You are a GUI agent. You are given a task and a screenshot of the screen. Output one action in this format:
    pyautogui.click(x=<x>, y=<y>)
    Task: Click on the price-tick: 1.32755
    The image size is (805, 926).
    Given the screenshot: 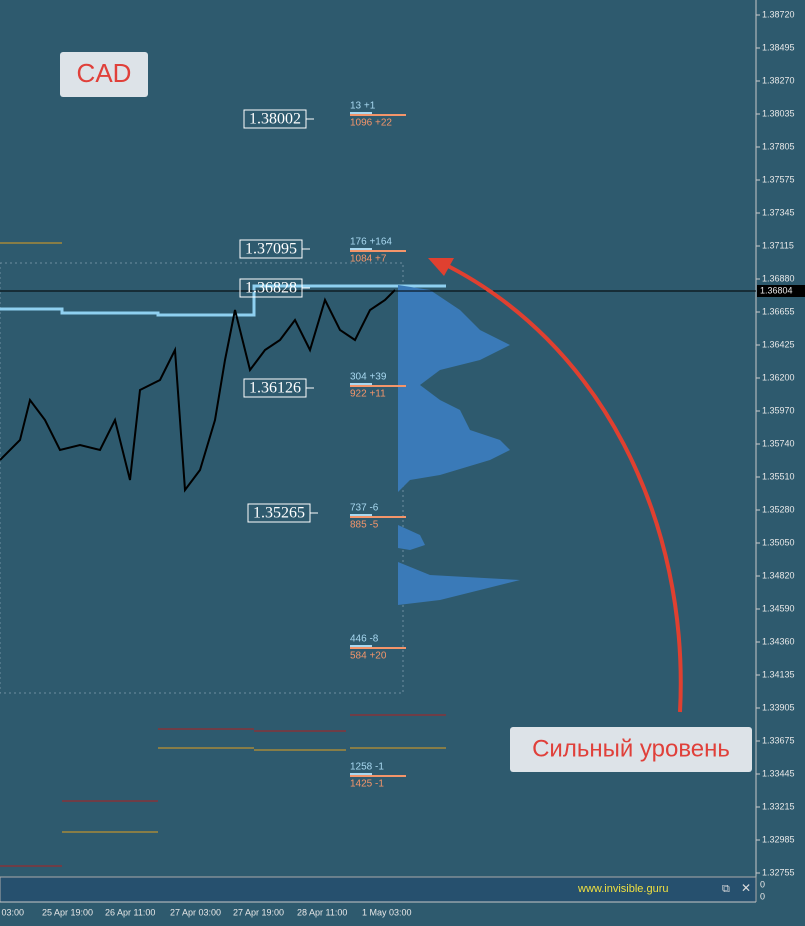 What is the action you would take?
    pyautogui.click(x=778, y=872)
    